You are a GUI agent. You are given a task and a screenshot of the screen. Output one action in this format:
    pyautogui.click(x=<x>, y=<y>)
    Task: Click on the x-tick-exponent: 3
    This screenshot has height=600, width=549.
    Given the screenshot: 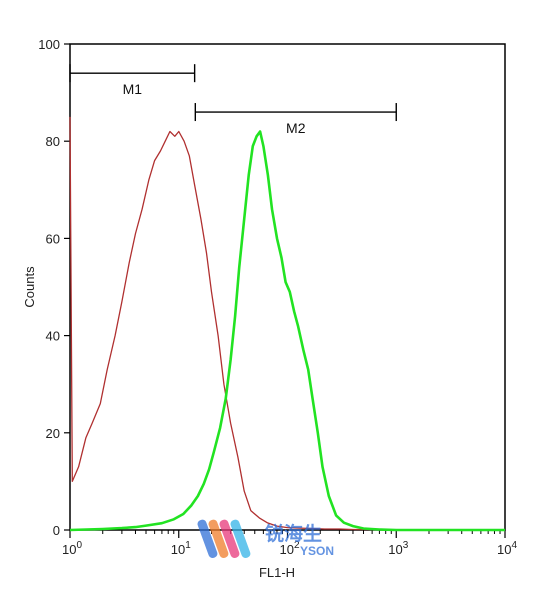 What is the action you would take?
    pyautogui.click(x=406, y=545)
    